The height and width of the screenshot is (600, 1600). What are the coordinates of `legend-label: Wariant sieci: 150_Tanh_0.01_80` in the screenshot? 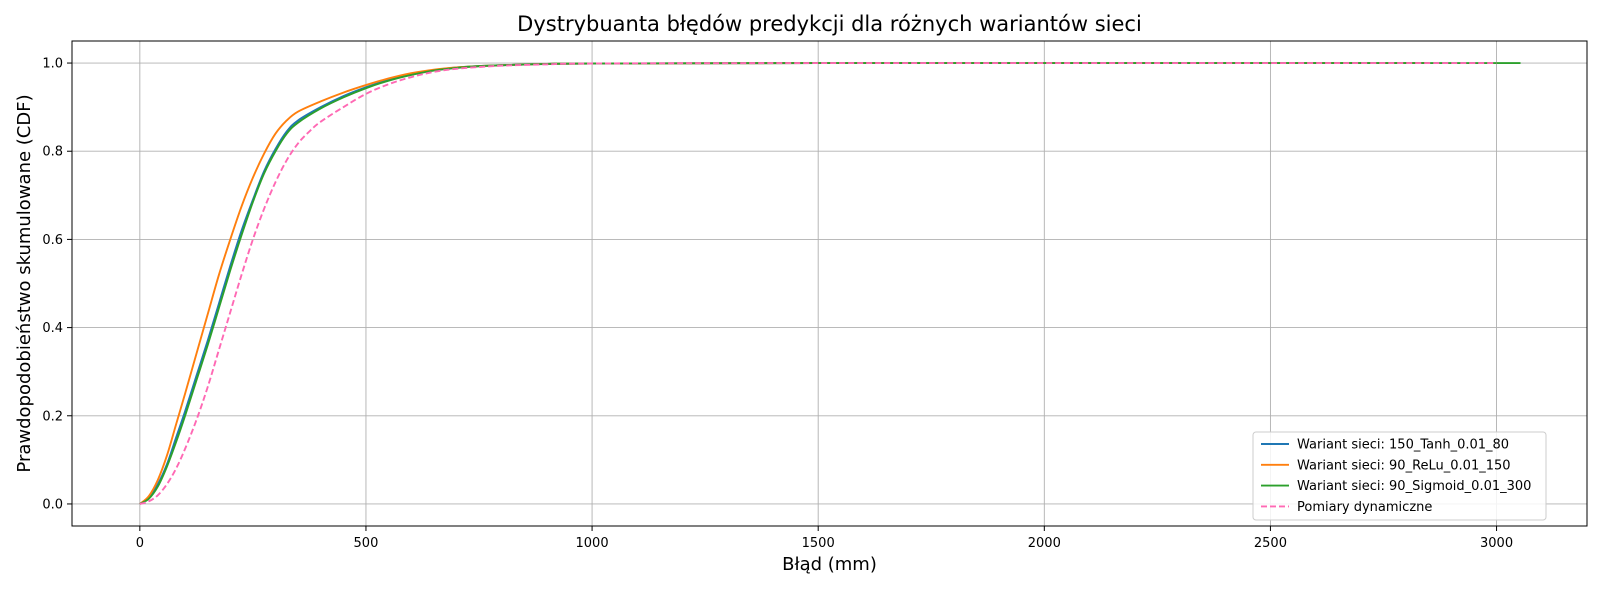 It's located at (1403, 445).